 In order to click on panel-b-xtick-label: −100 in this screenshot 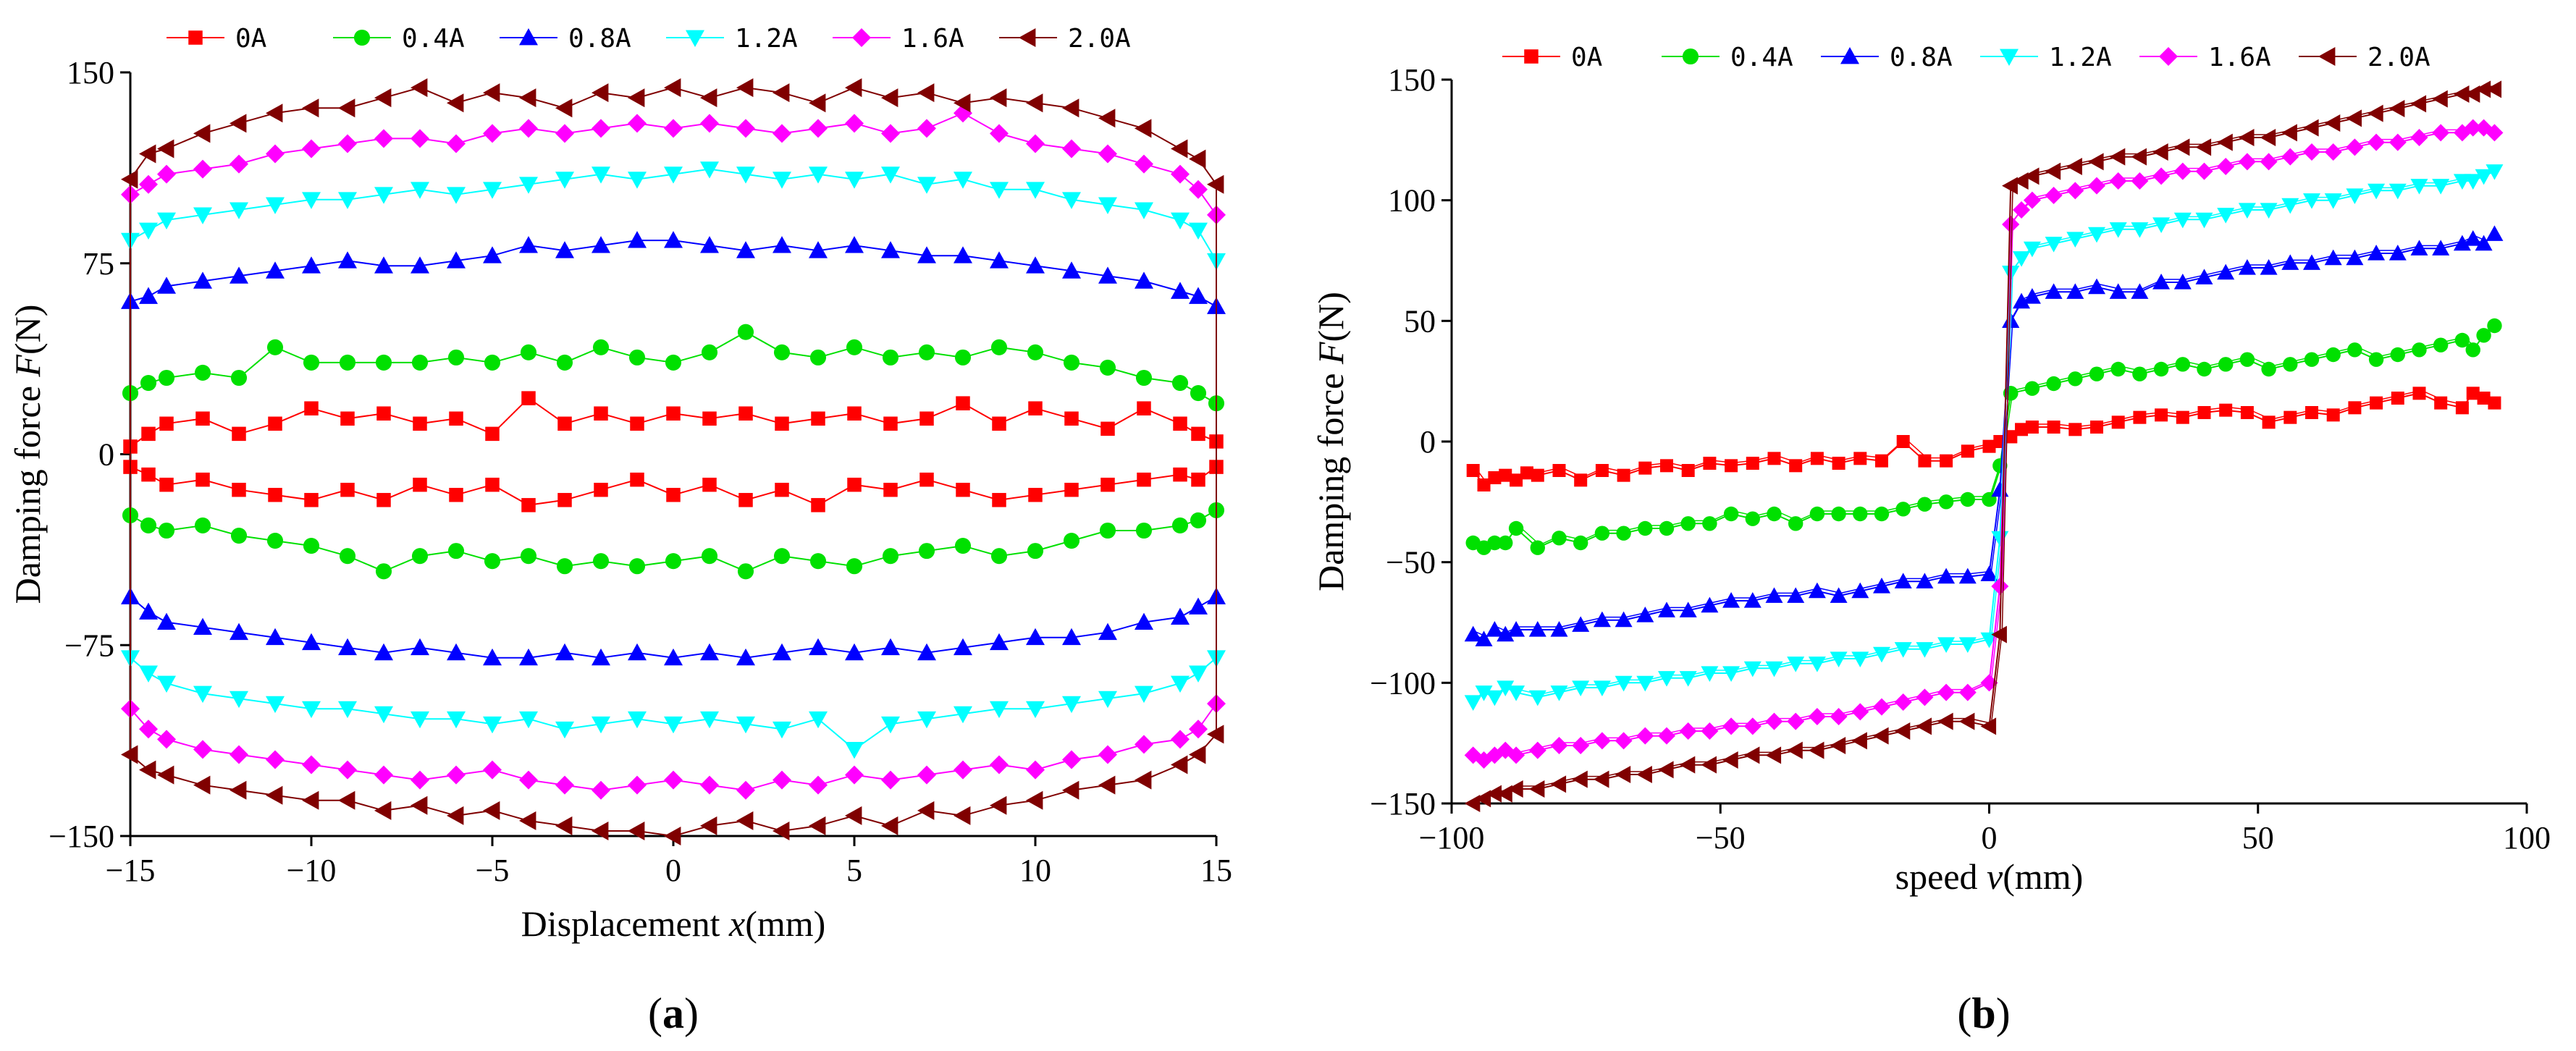, I will do `click(1452, 838)`.